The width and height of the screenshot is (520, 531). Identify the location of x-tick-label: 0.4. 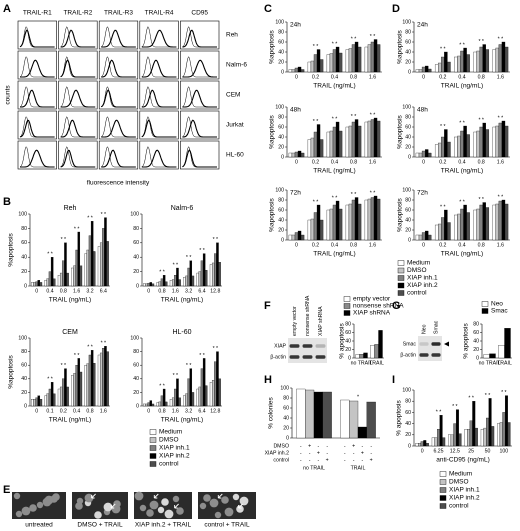
(461, 245).